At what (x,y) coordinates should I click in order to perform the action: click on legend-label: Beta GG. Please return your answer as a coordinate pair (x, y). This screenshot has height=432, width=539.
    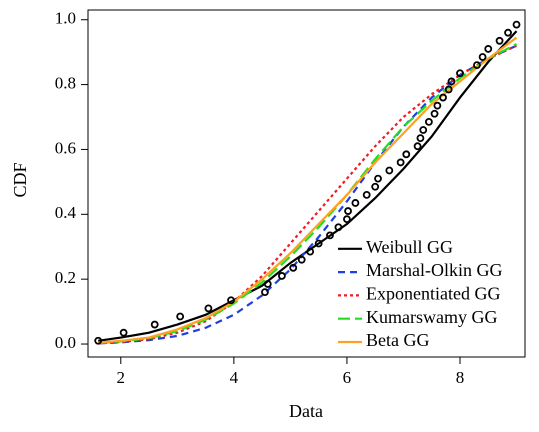
    Looking at the image, I should click on (397, 340).